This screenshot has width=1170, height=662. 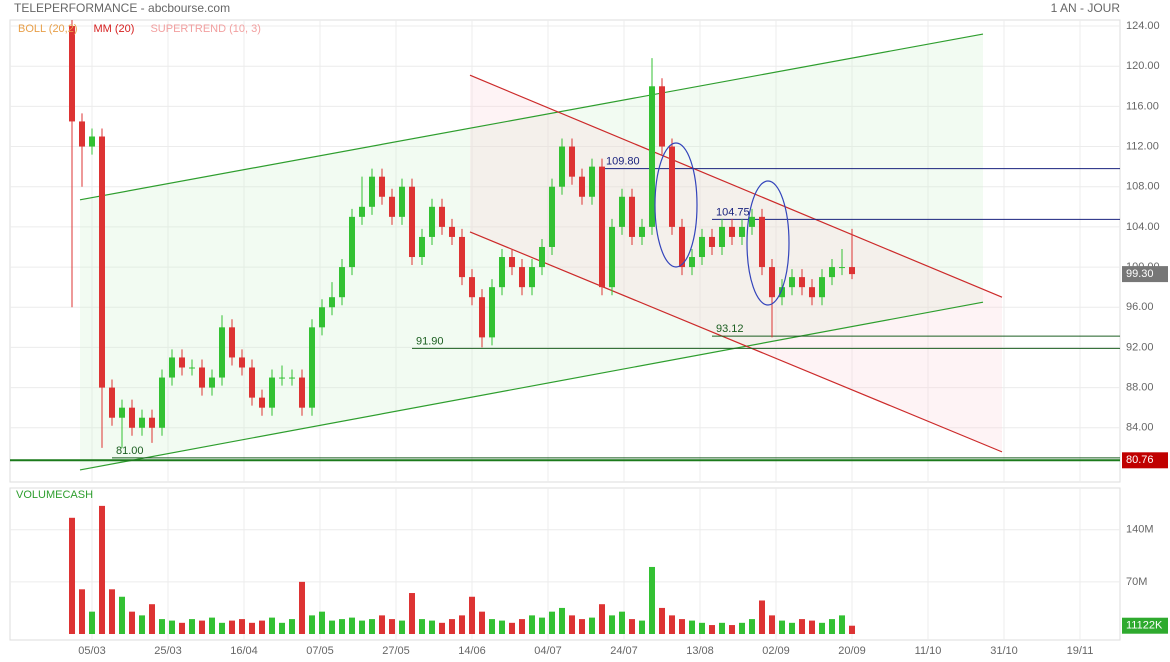 What do you see at coordinates (1136, 582) in the screenshot?
I see `y-tick-label: 70M` at bounding box center [1136, 582].